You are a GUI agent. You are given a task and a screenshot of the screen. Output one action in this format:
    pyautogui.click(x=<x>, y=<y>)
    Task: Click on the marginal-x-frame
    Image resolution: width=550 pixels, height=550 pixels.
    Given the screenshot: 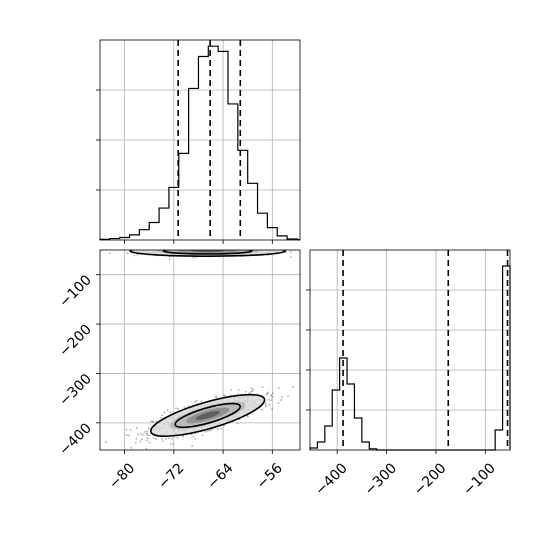 What is the action you would take?
    pyautogui.click(x=200, y=140)
    